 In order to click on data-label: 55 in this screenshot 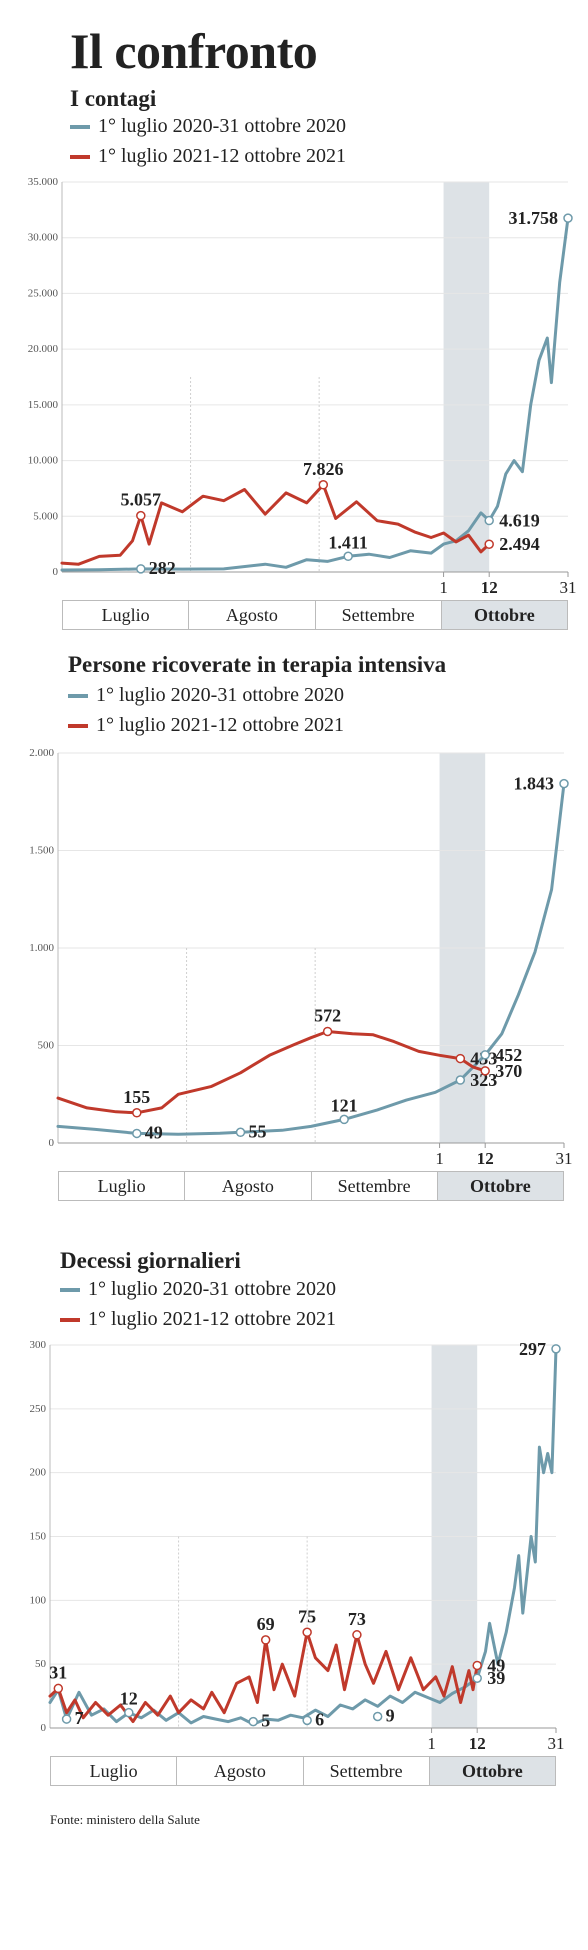, I will do `click(257, 1131)`.